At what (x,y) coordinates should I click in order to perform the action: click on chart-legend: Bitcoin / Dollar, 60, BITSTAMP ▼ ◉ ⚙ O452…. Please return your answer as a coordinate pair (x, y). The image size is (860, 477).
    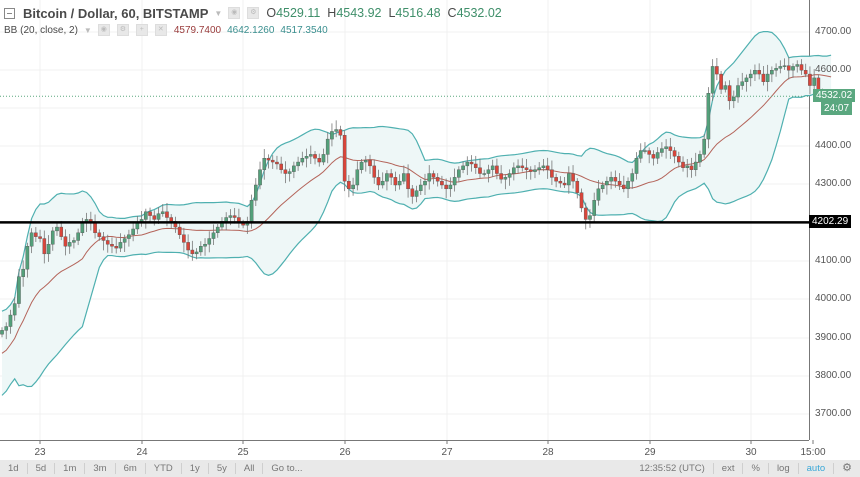
    Looking at the image, I should click on (253, 20).